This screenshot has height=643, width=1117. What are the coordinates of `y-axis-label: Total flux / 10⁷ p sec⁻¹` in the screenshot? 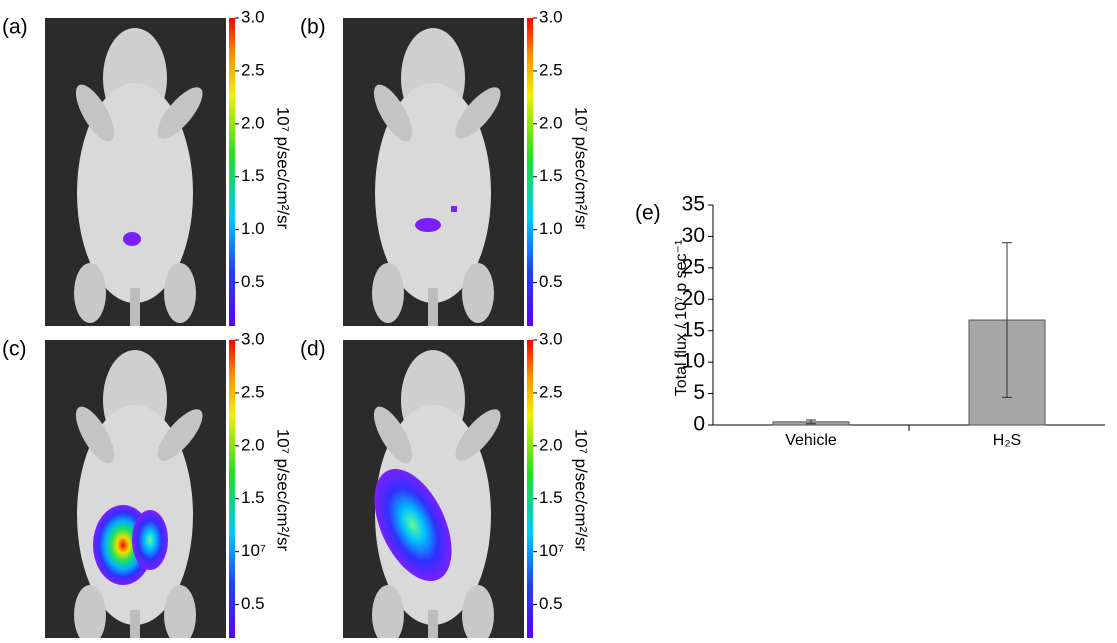 It's located at (681, 318).